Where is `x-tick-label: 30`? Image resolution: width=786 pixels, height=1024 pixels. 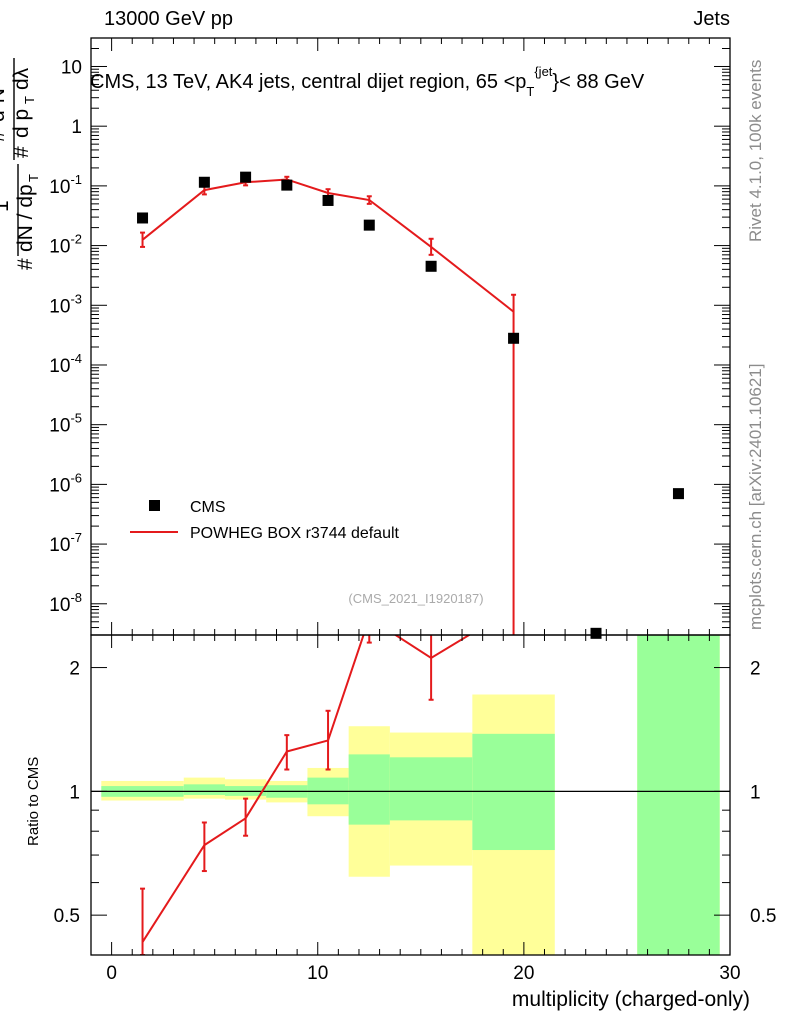 x-tick-label: 30 is located at coordinates (729, 973).